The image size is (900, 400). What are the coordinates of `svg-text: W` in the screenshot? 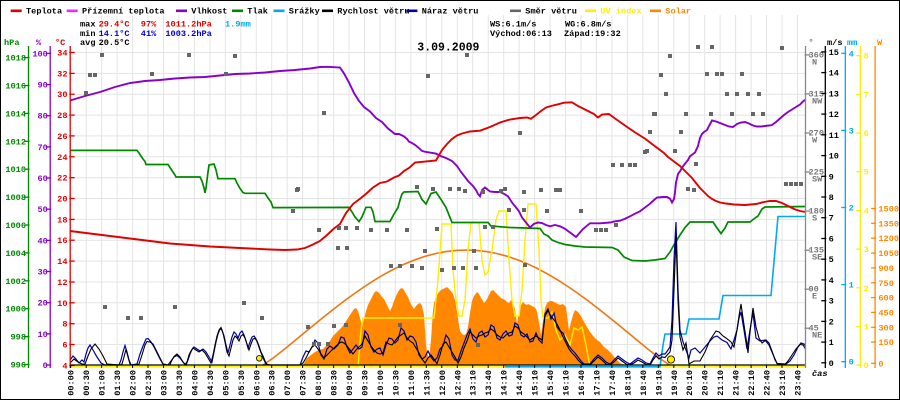 It's located at (815, 141).